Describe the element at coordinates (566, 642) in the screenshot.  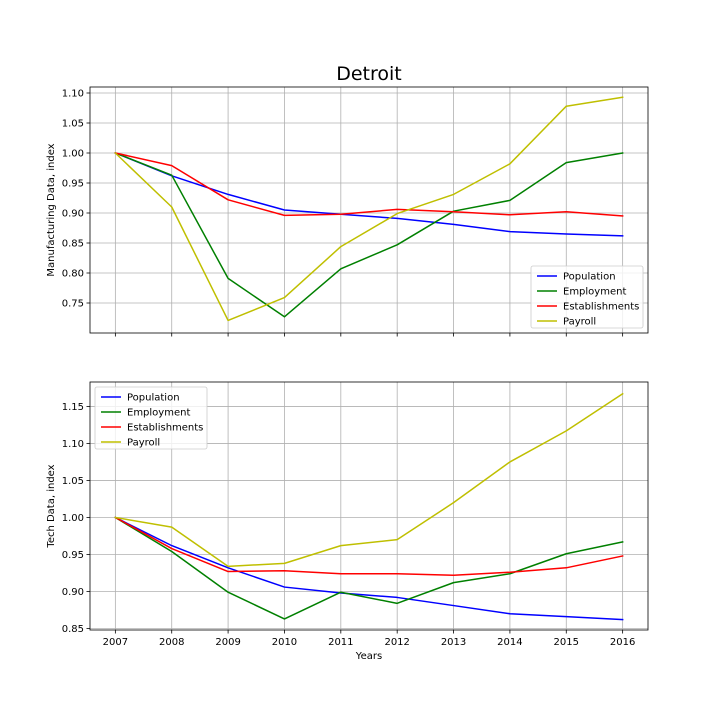
I see `x-tick-label: 2015` at that location.